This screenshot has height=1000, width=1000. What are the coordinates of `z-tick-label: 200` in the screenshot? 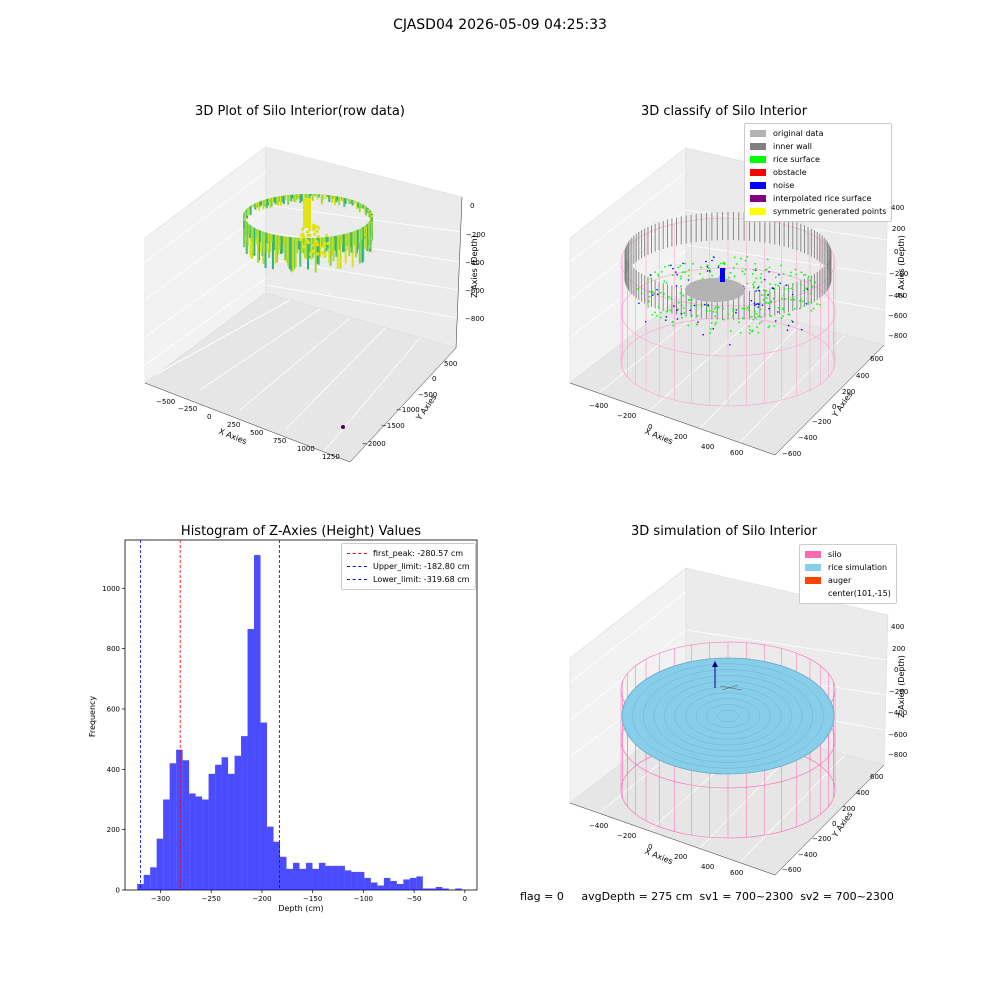 It's located at (899, 649).